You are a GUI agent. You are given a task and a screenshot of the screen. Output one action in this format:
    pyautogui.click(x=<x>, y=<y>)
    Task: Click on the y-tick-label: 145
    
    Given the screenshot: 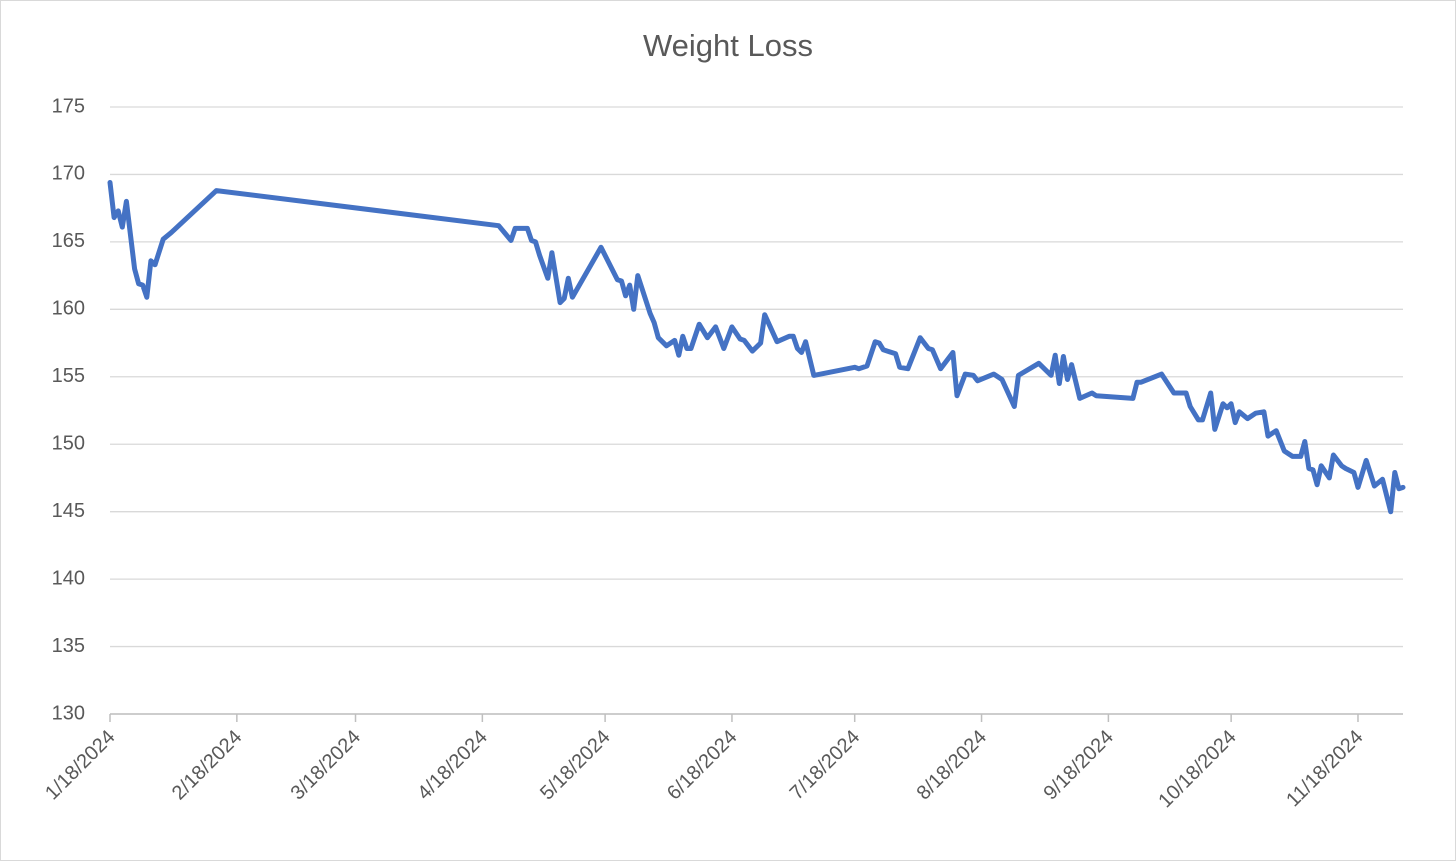 What is the action you would take?
    pyautogui.click(x=68, y=511)
    